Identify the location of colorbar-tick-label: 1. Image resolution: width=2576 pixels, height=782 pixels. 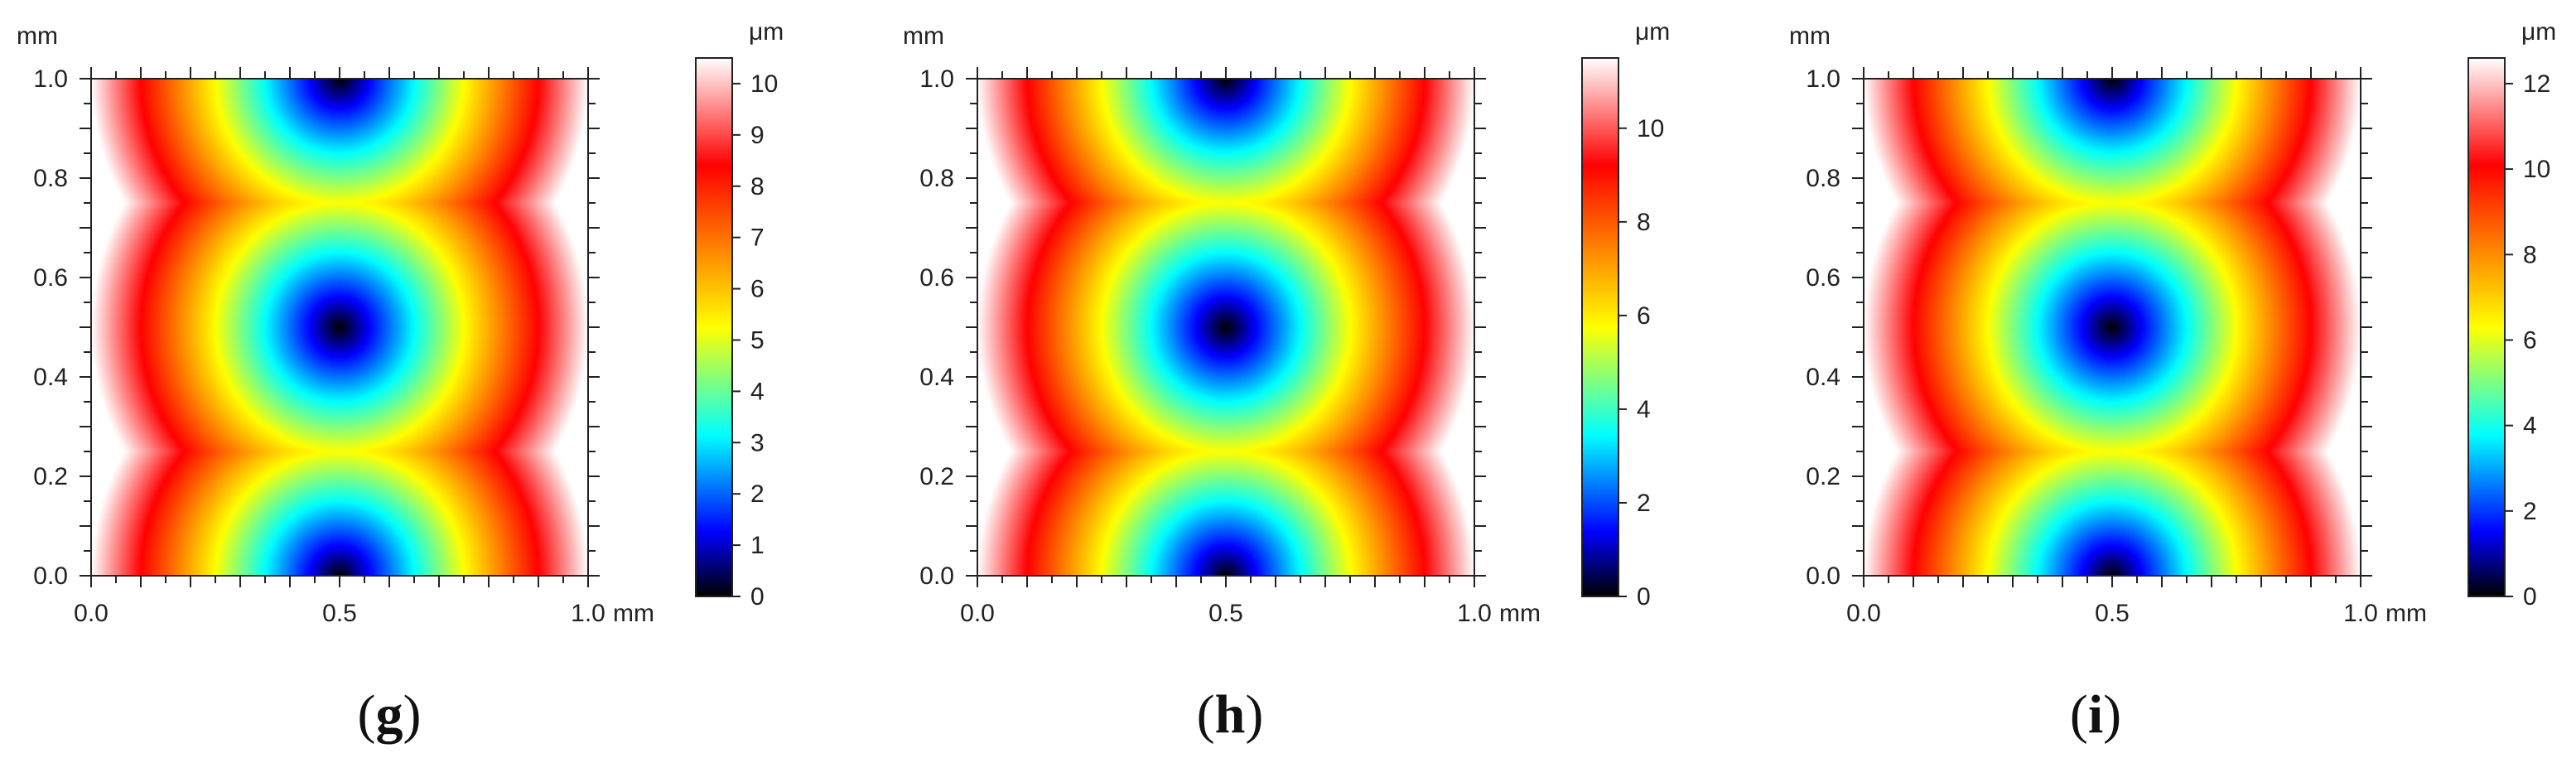
(757, 545).